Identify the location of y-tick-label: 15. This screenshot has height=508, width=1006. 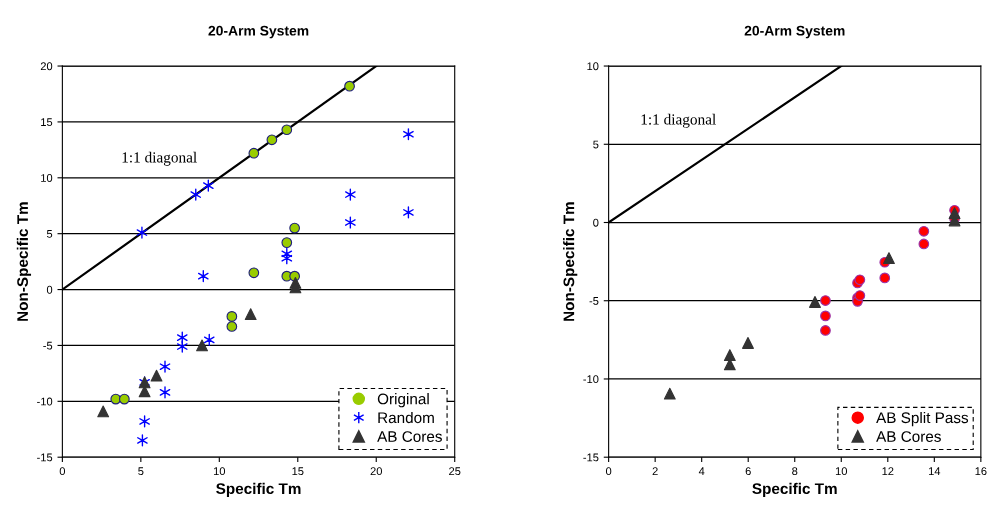
(47, 122).